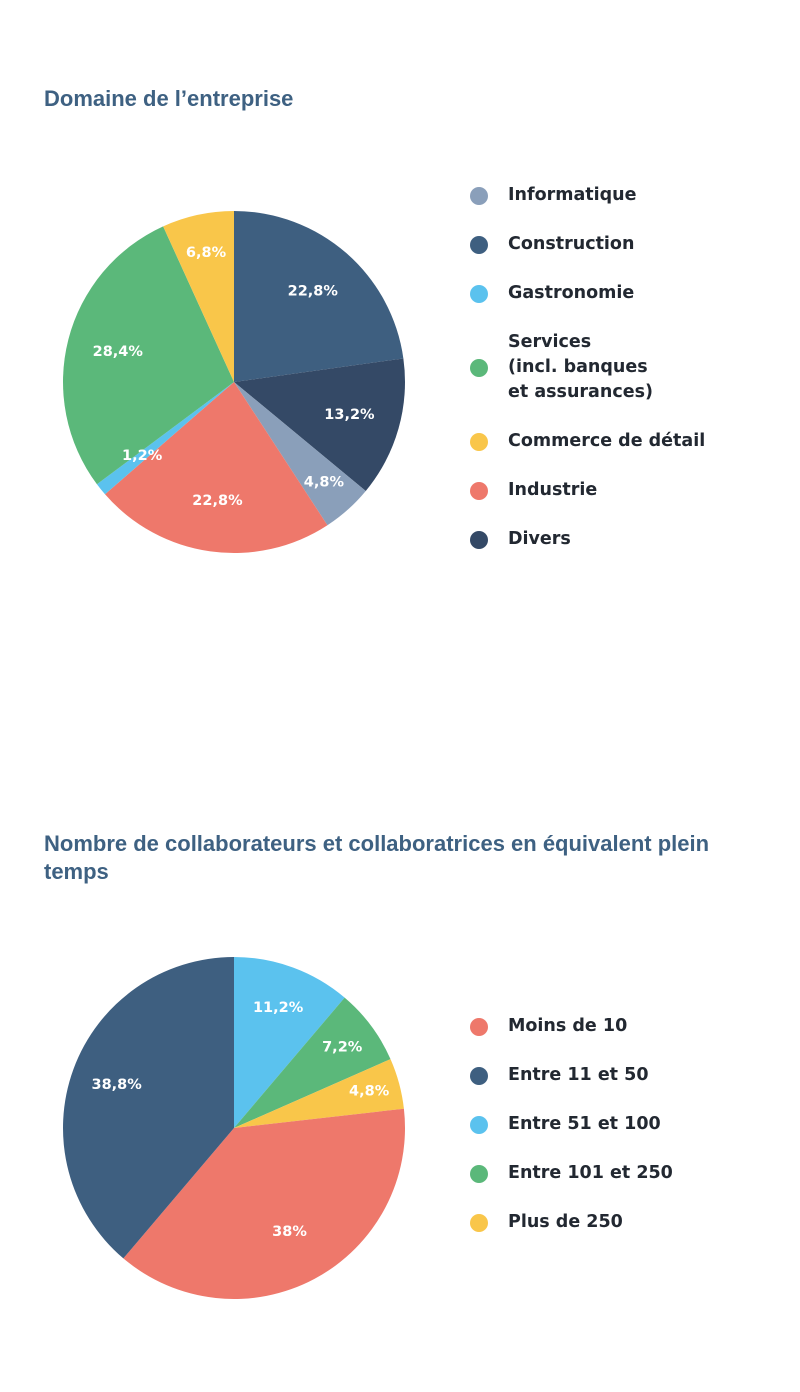 Image resolution: width=800 pixels, height=1392 pixels. I want to click on legend-item-entre-101-et-250: Entre 101 et 250, so click(630, 1173).